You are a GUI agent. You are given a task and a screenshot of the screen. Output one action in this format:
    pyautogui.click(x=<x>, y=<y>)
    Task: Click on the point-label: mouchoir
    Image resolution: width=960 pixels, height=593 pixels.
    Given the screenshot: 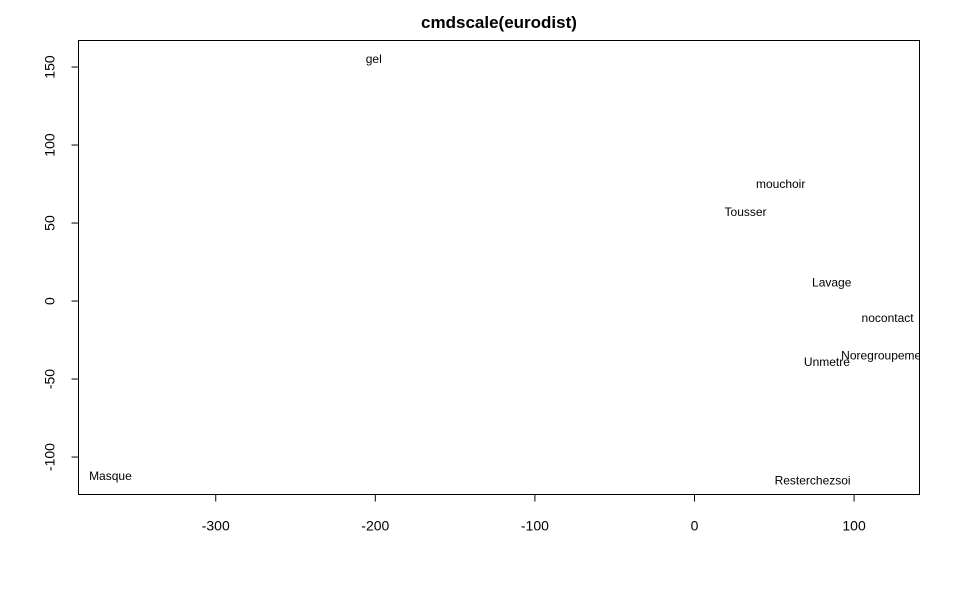 What is the action you would take?
    pyautogui.click(x=780, y=184)
    